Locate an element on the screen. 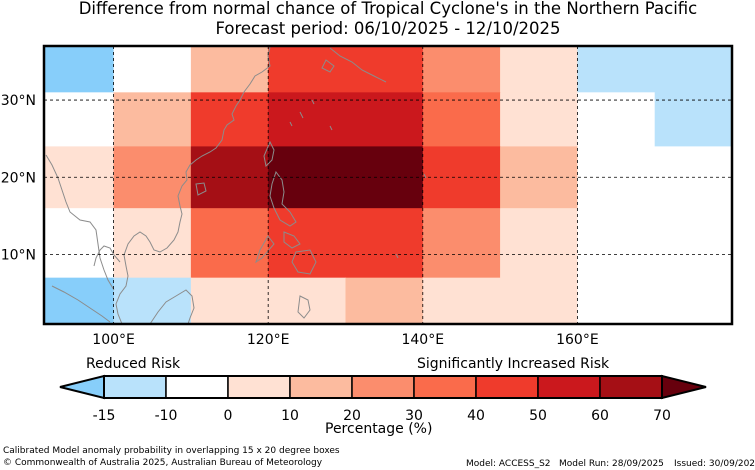 The image size is (755, 470). footer-model: Model: ACCESS_S2 is located at coordinates (508, 464).